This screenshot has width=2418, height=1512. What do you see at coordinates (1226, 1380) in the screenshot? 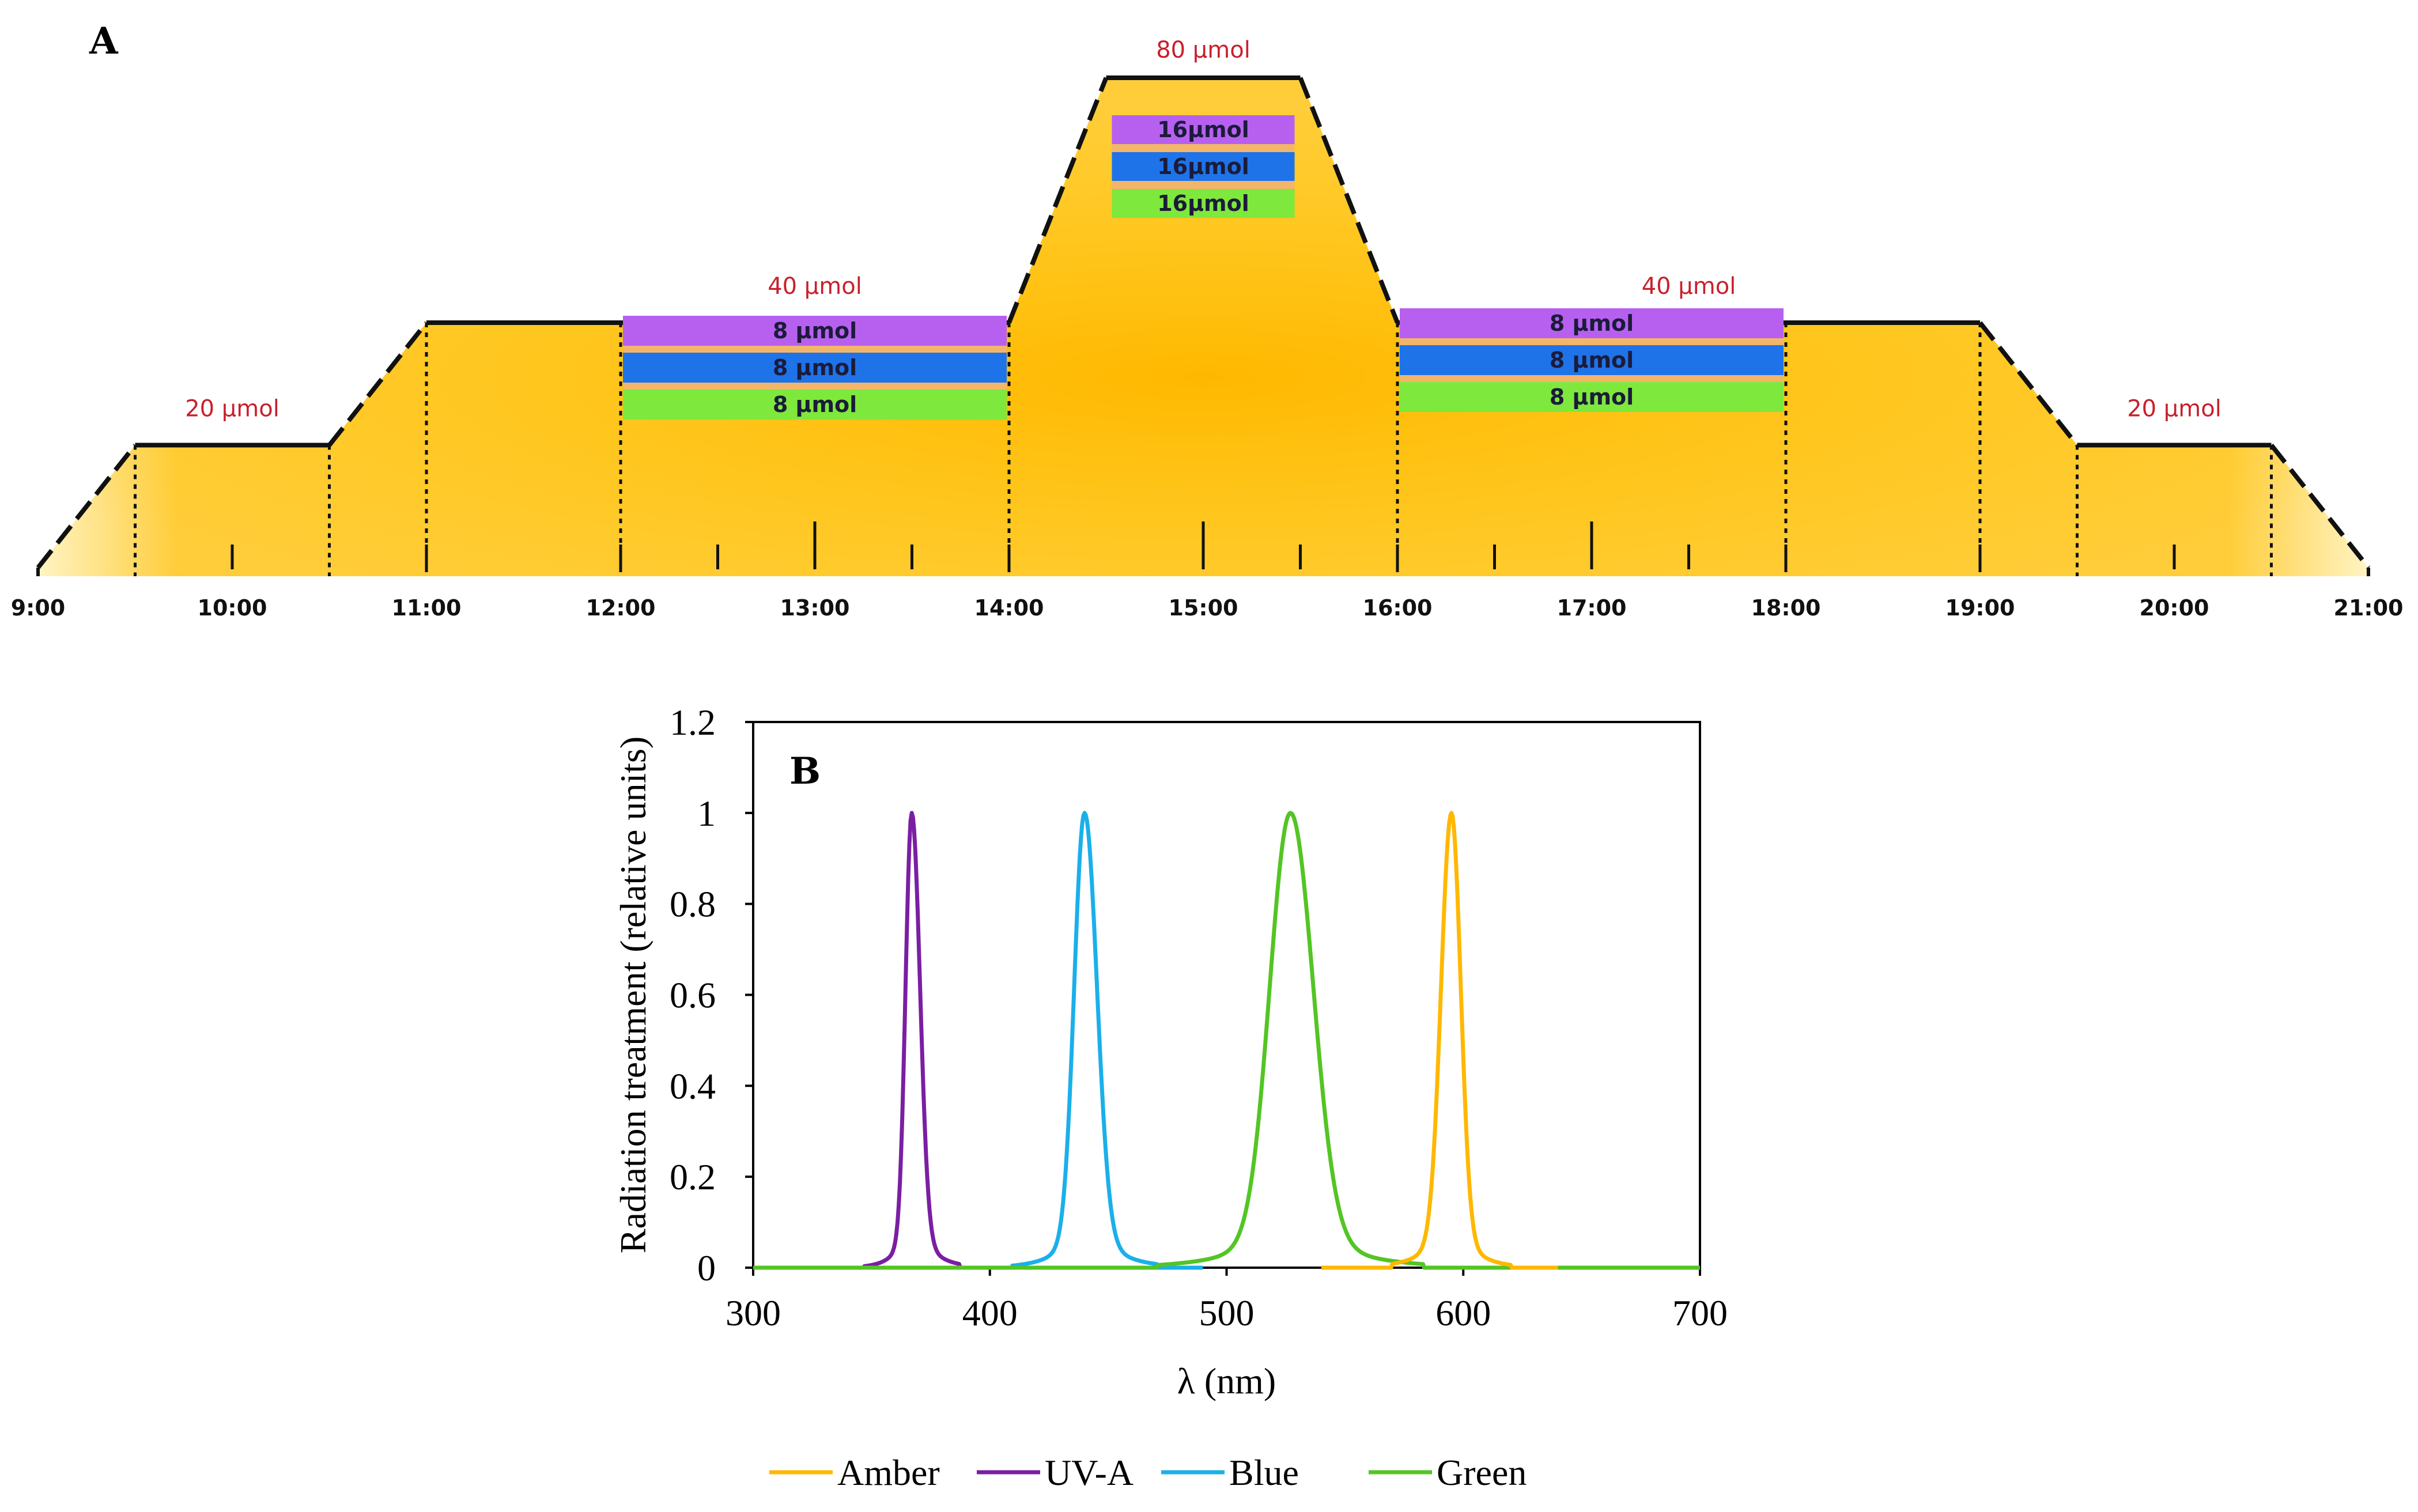
I see `x-axis-title: λ (nm)` at bounding box center [1226, 1380].